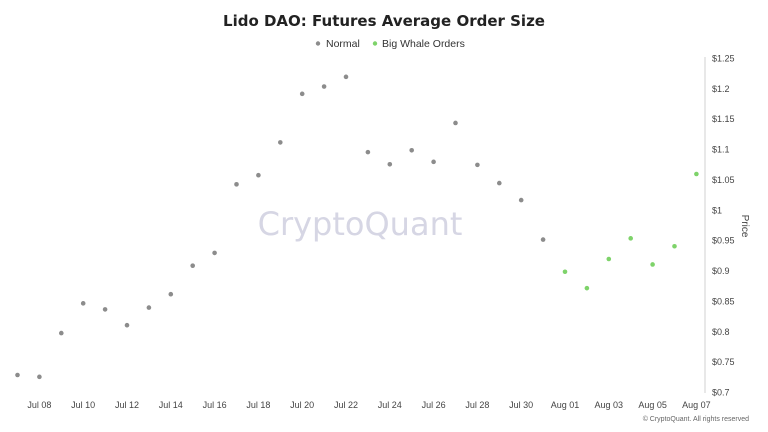  What do you see at coordinates (723, 241) in the screenshot?
I see `y-tick-label: $0.95` at bounding box center [723, 241].